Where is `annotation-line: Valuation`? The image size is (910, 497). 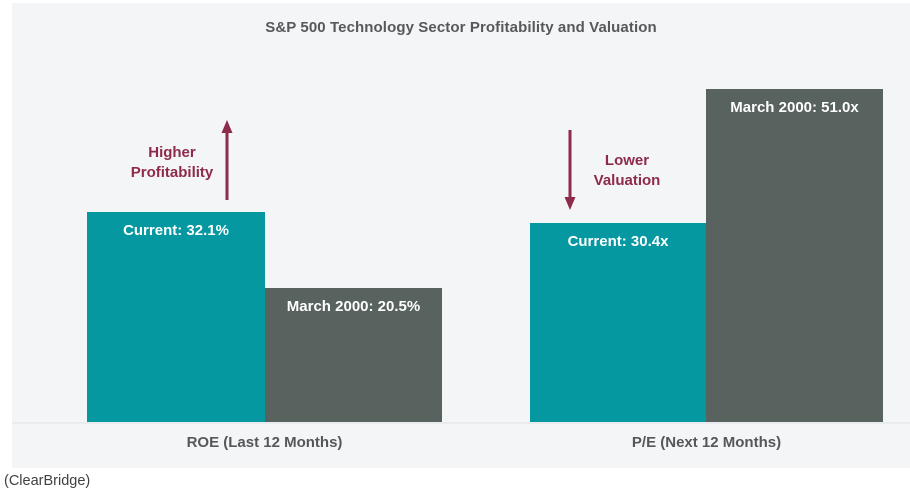 annotation-line: Valuation is located at coordinates (627, 180).